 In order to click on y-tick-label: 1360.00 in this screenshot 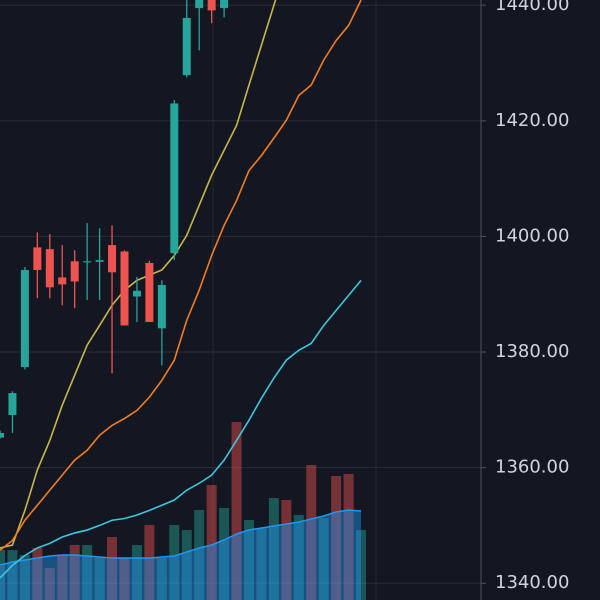, I will do `click(532, 467)`.